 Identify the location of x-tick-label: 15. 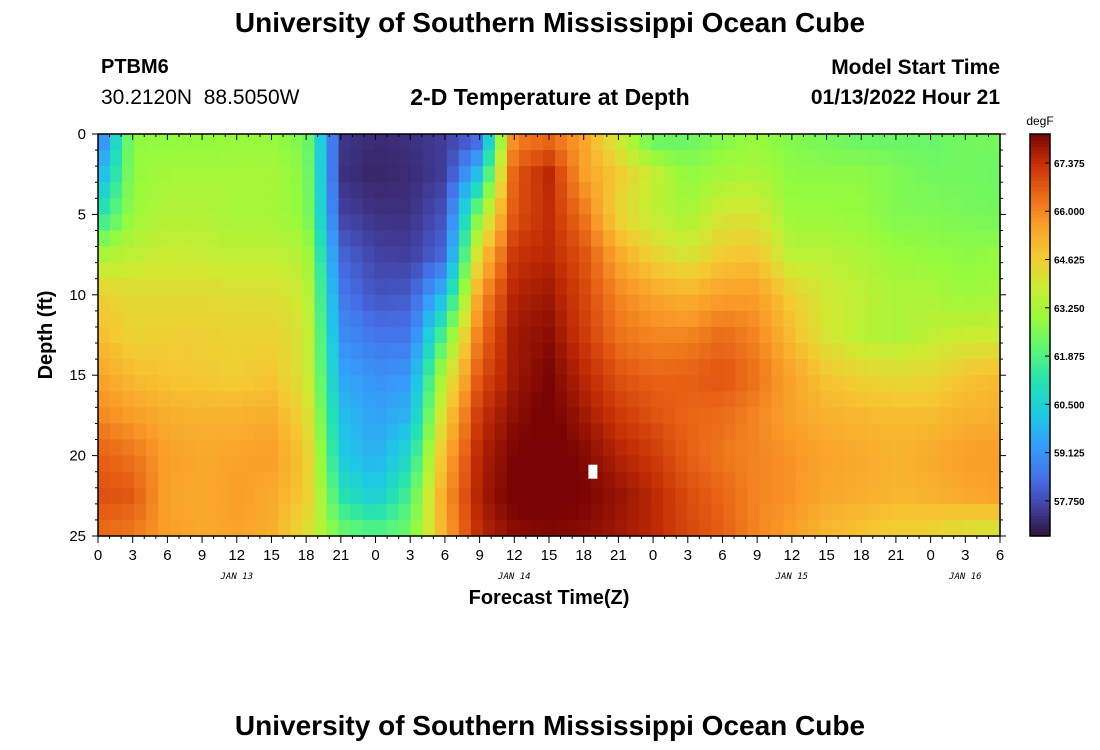
(826, 555).